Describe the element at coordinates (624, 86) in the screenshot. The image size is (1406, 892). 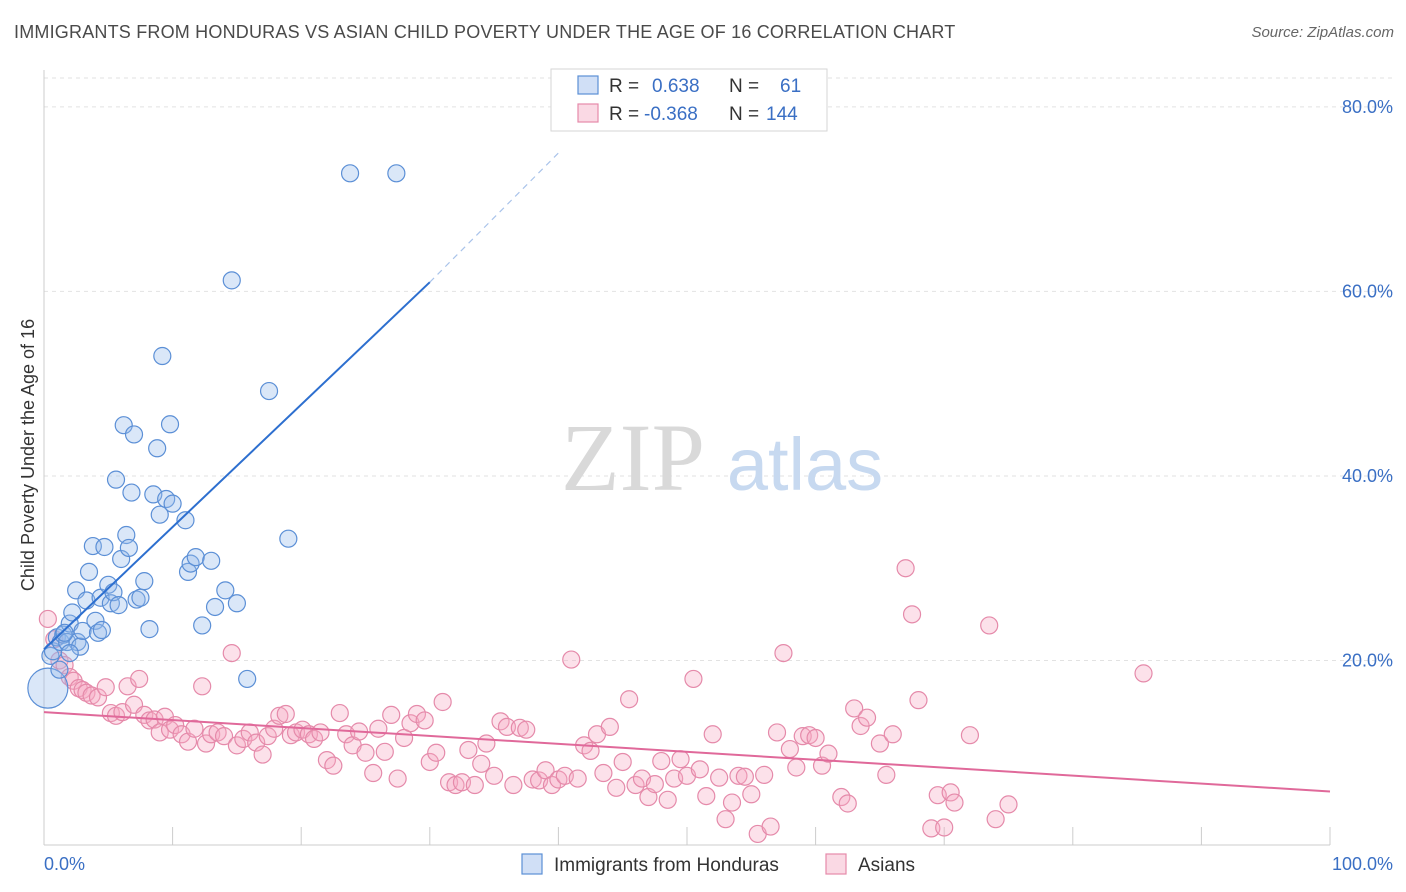
I see `legend-r-label-1: R =` at that location.